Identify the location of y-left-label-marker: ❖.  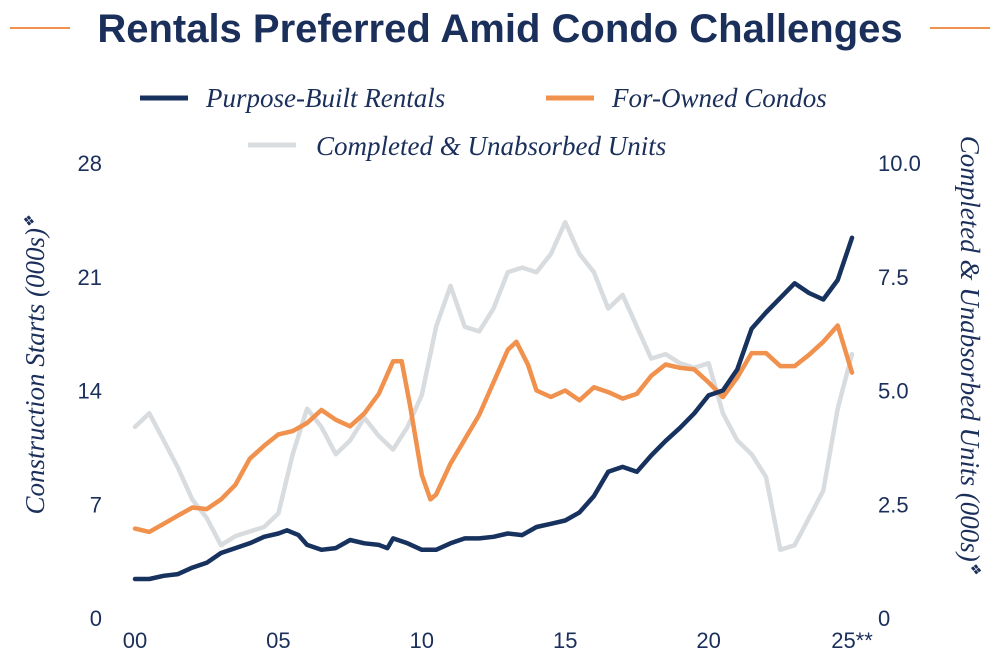
(30, 221).